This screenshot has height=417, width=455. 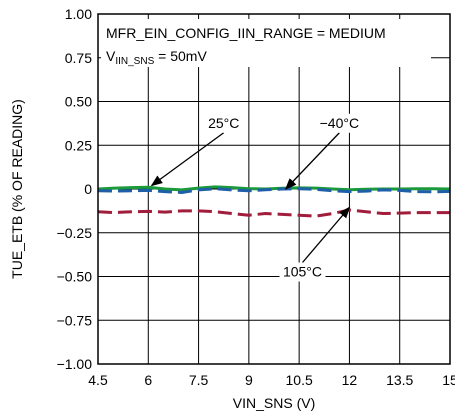 I want to click on vsns-annotation: VIIN_SNS = 50mV, so click(x=156, y=57).